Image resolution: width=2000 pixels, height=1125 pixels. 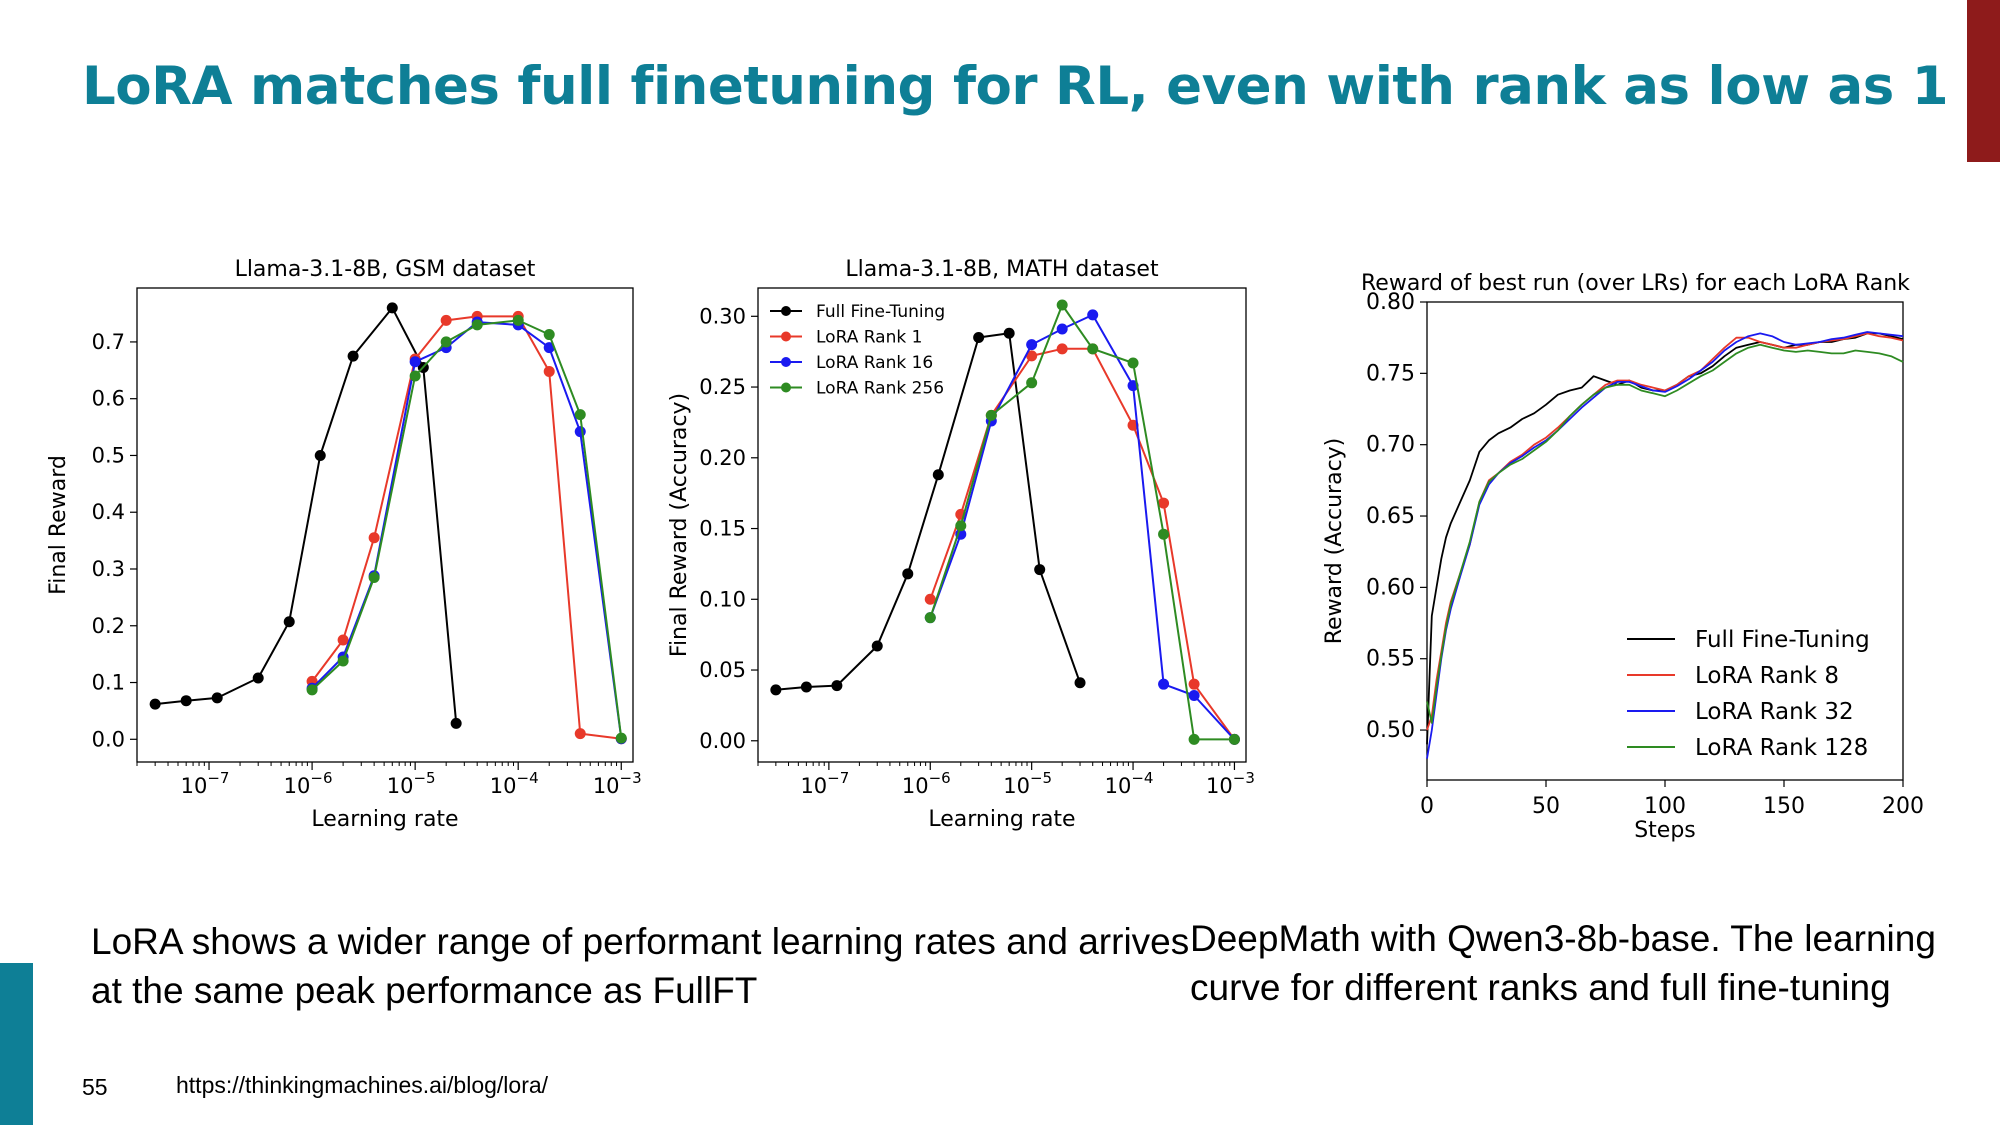 What do you see at coordinates (1903, 806) in the screenshot?
I see `x-tick-label: 200` at bounding box center [1903, 806].